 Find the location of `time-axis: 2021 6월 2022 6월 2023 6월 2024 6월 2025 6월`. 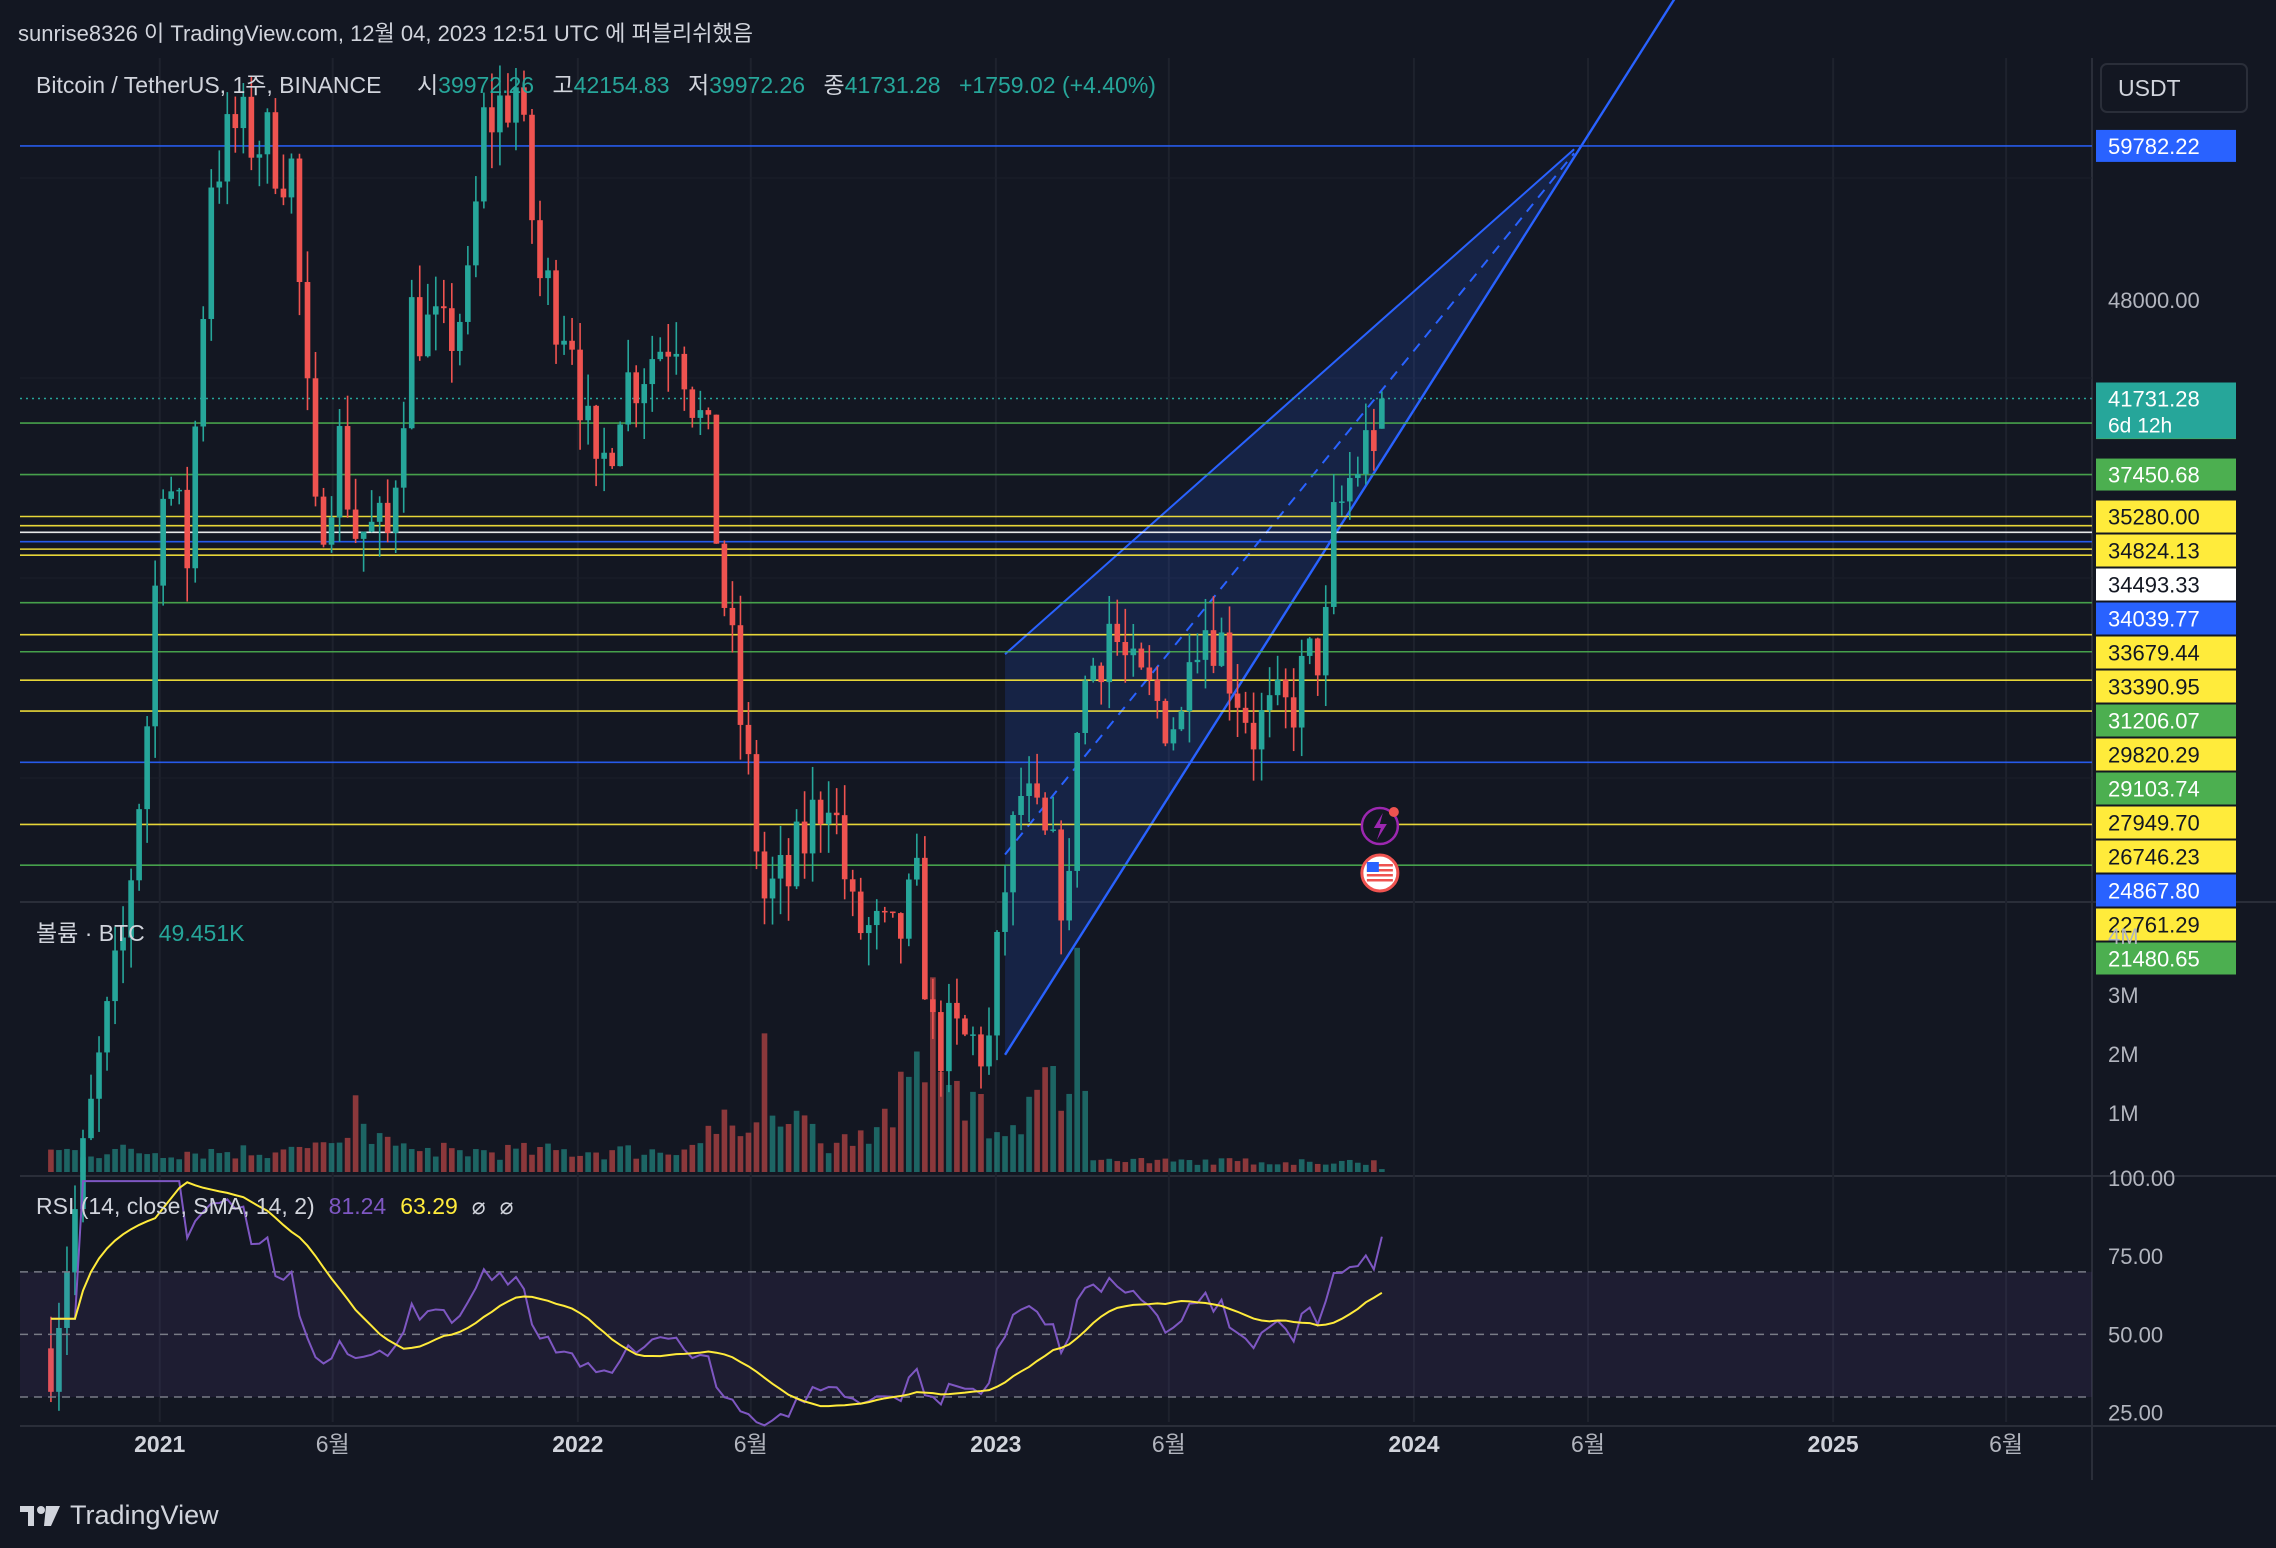

time-axis: 2021 6월 2022 6월 2023 6월 2024 6월 2025 6월 is located at coordinates (1078, 1444).